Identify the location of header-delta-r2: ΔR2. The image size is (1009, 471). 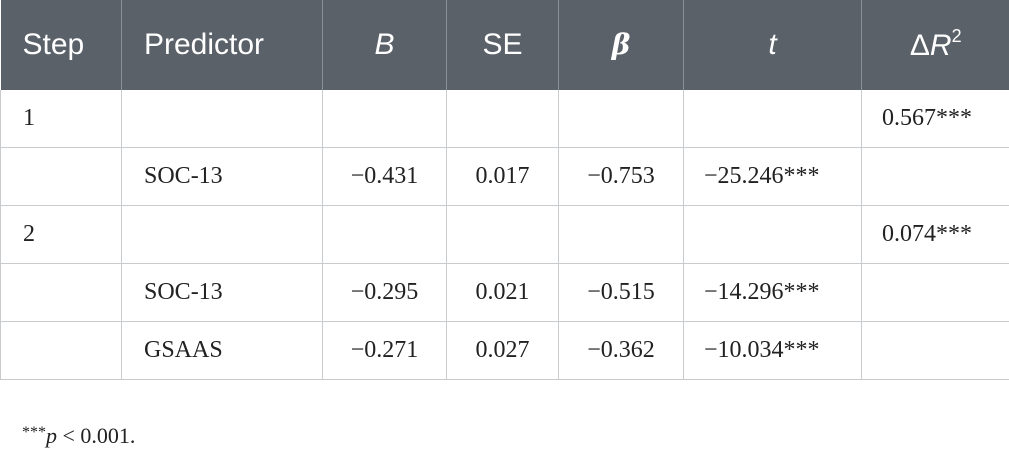
(935, 45).